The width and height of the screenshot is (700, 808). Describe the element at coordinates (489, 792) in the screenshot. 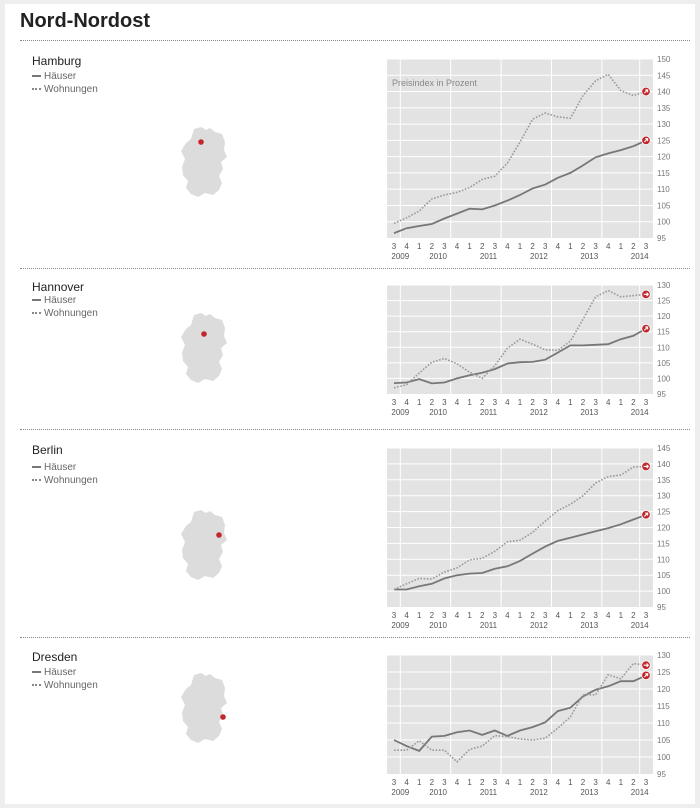

I see `x-year-label: 2011` at that location.